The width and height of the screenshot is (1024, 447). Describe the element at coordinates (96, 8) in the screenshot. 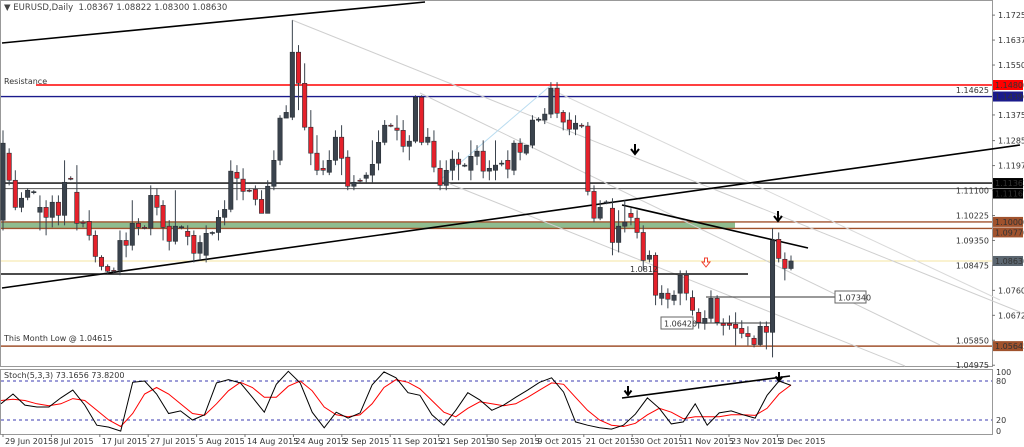

I see `open-value: 1.08367` at that location.